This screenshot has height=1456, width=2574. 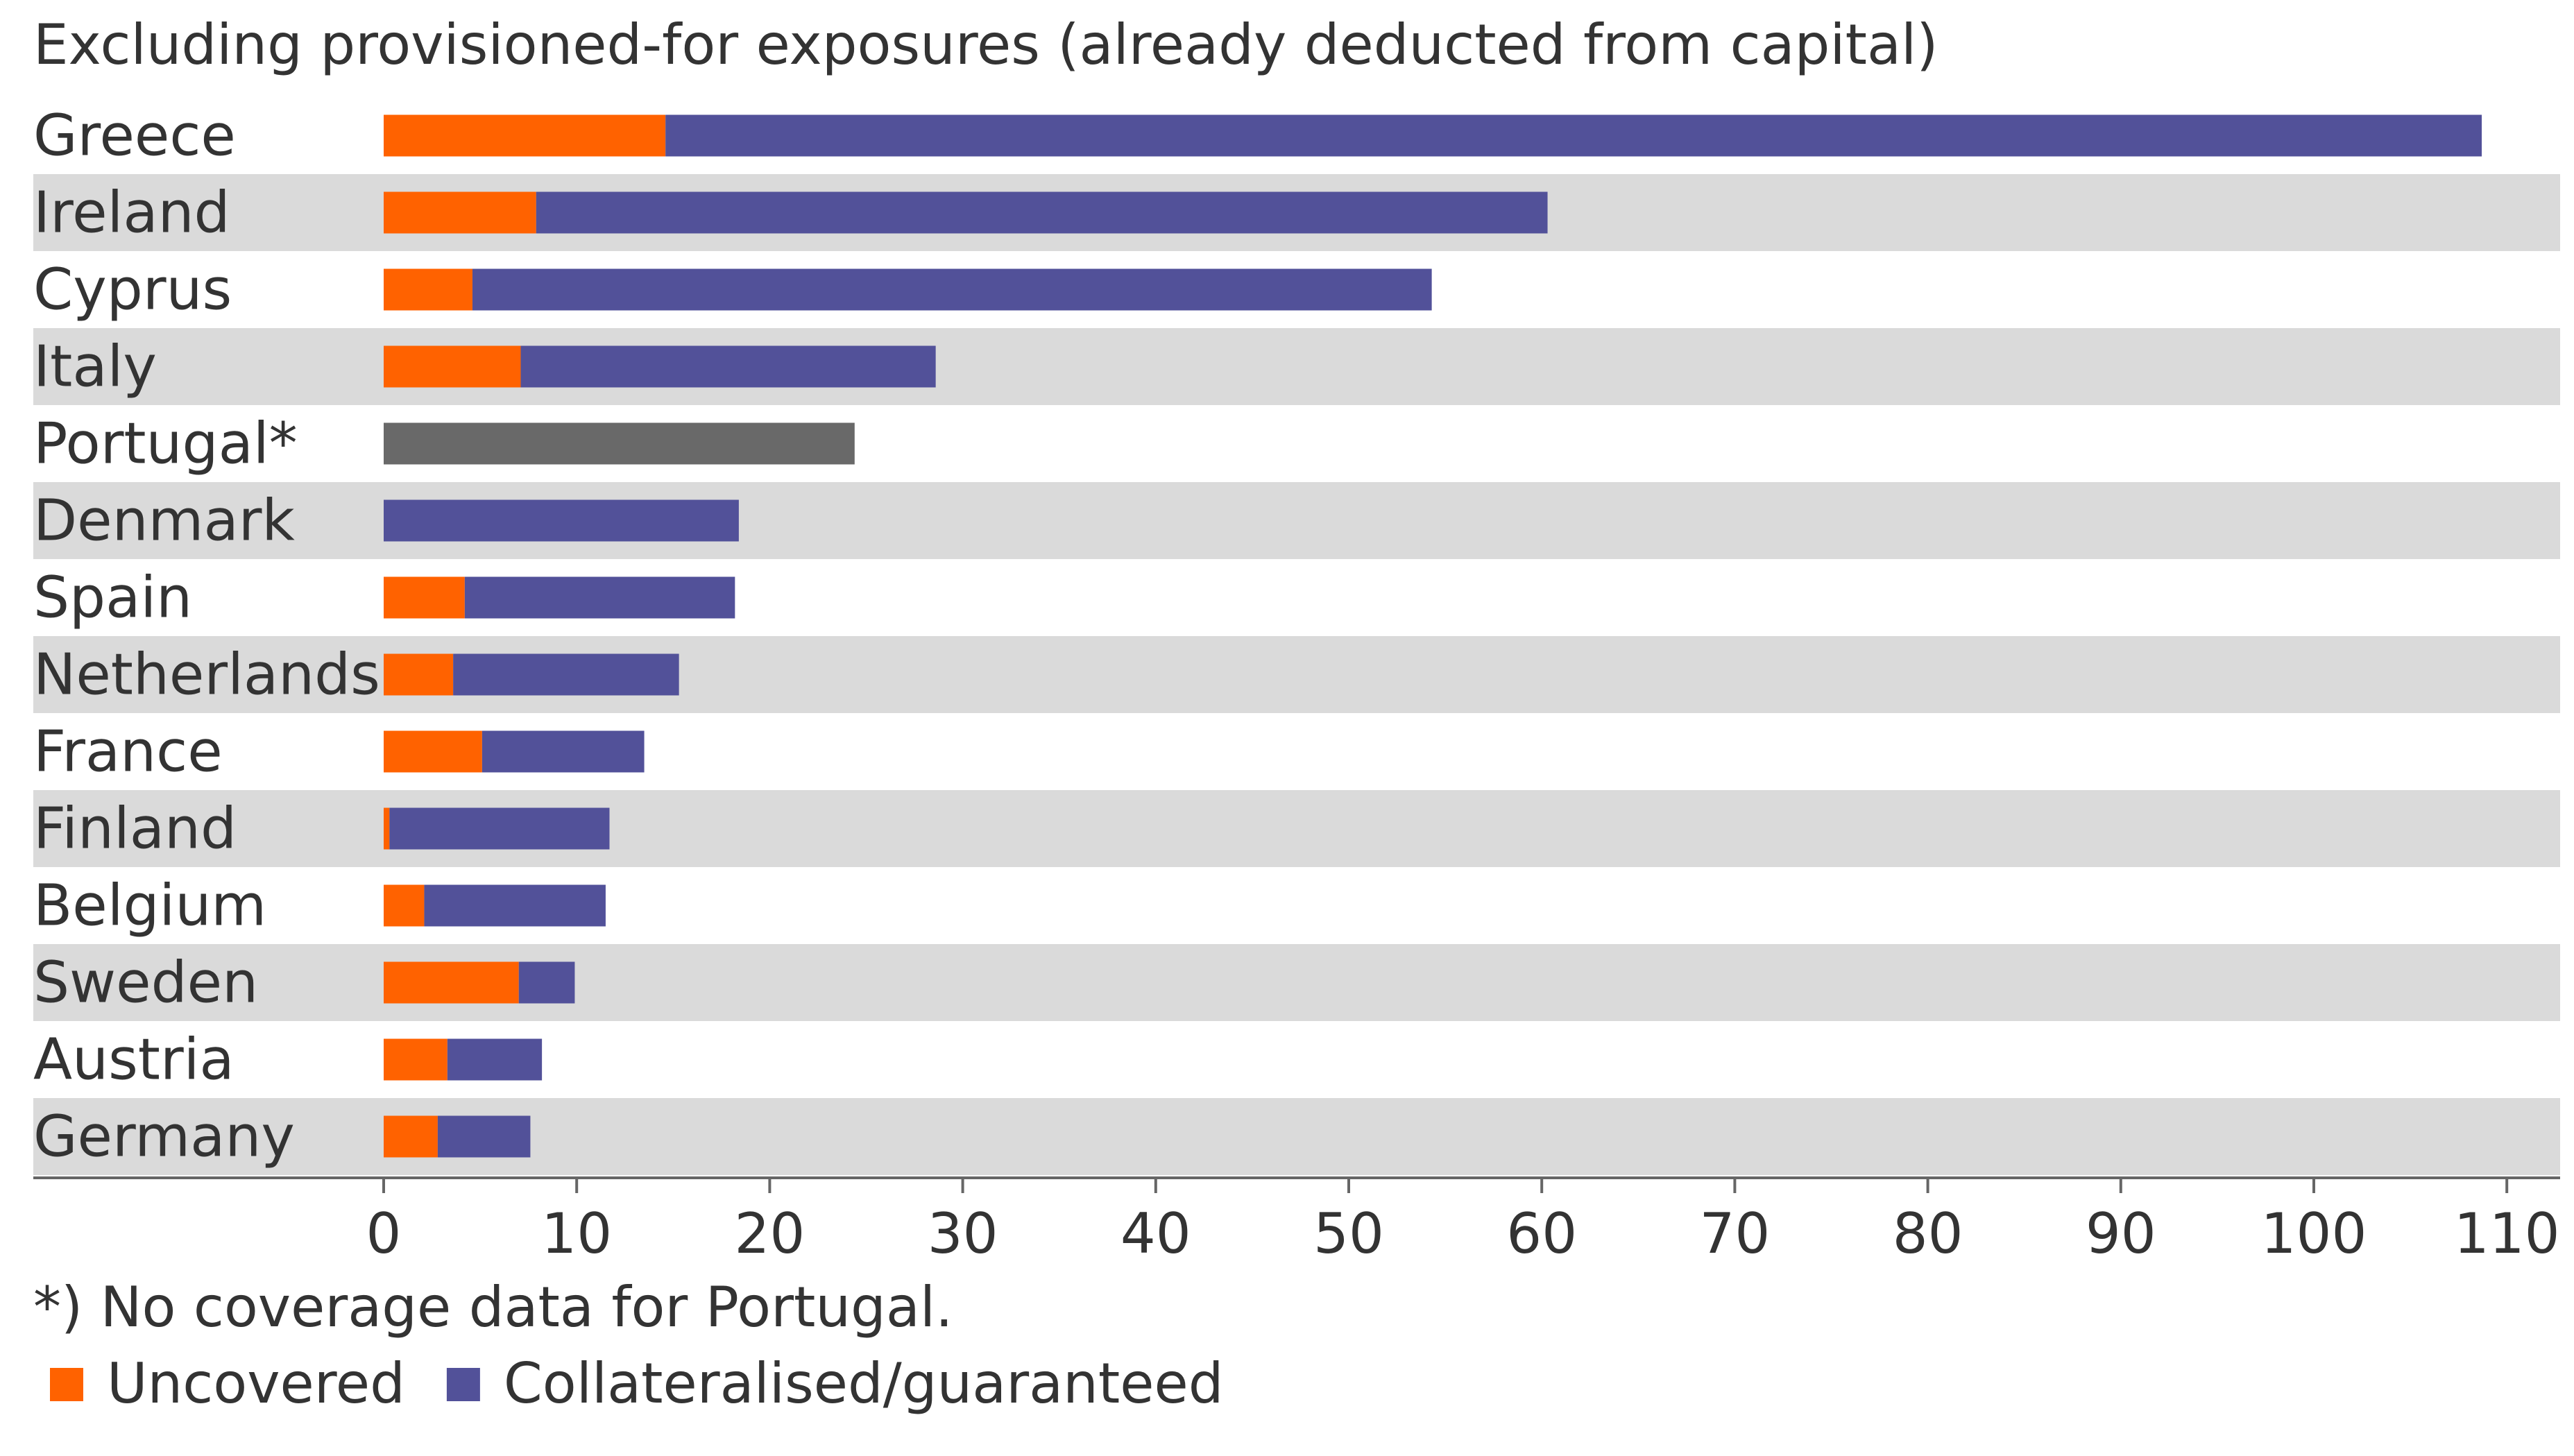 What do you see at coordinates (134, 1060) in the screenshot?
I see `category-label: Austria` at bounding box center [134, 1060].